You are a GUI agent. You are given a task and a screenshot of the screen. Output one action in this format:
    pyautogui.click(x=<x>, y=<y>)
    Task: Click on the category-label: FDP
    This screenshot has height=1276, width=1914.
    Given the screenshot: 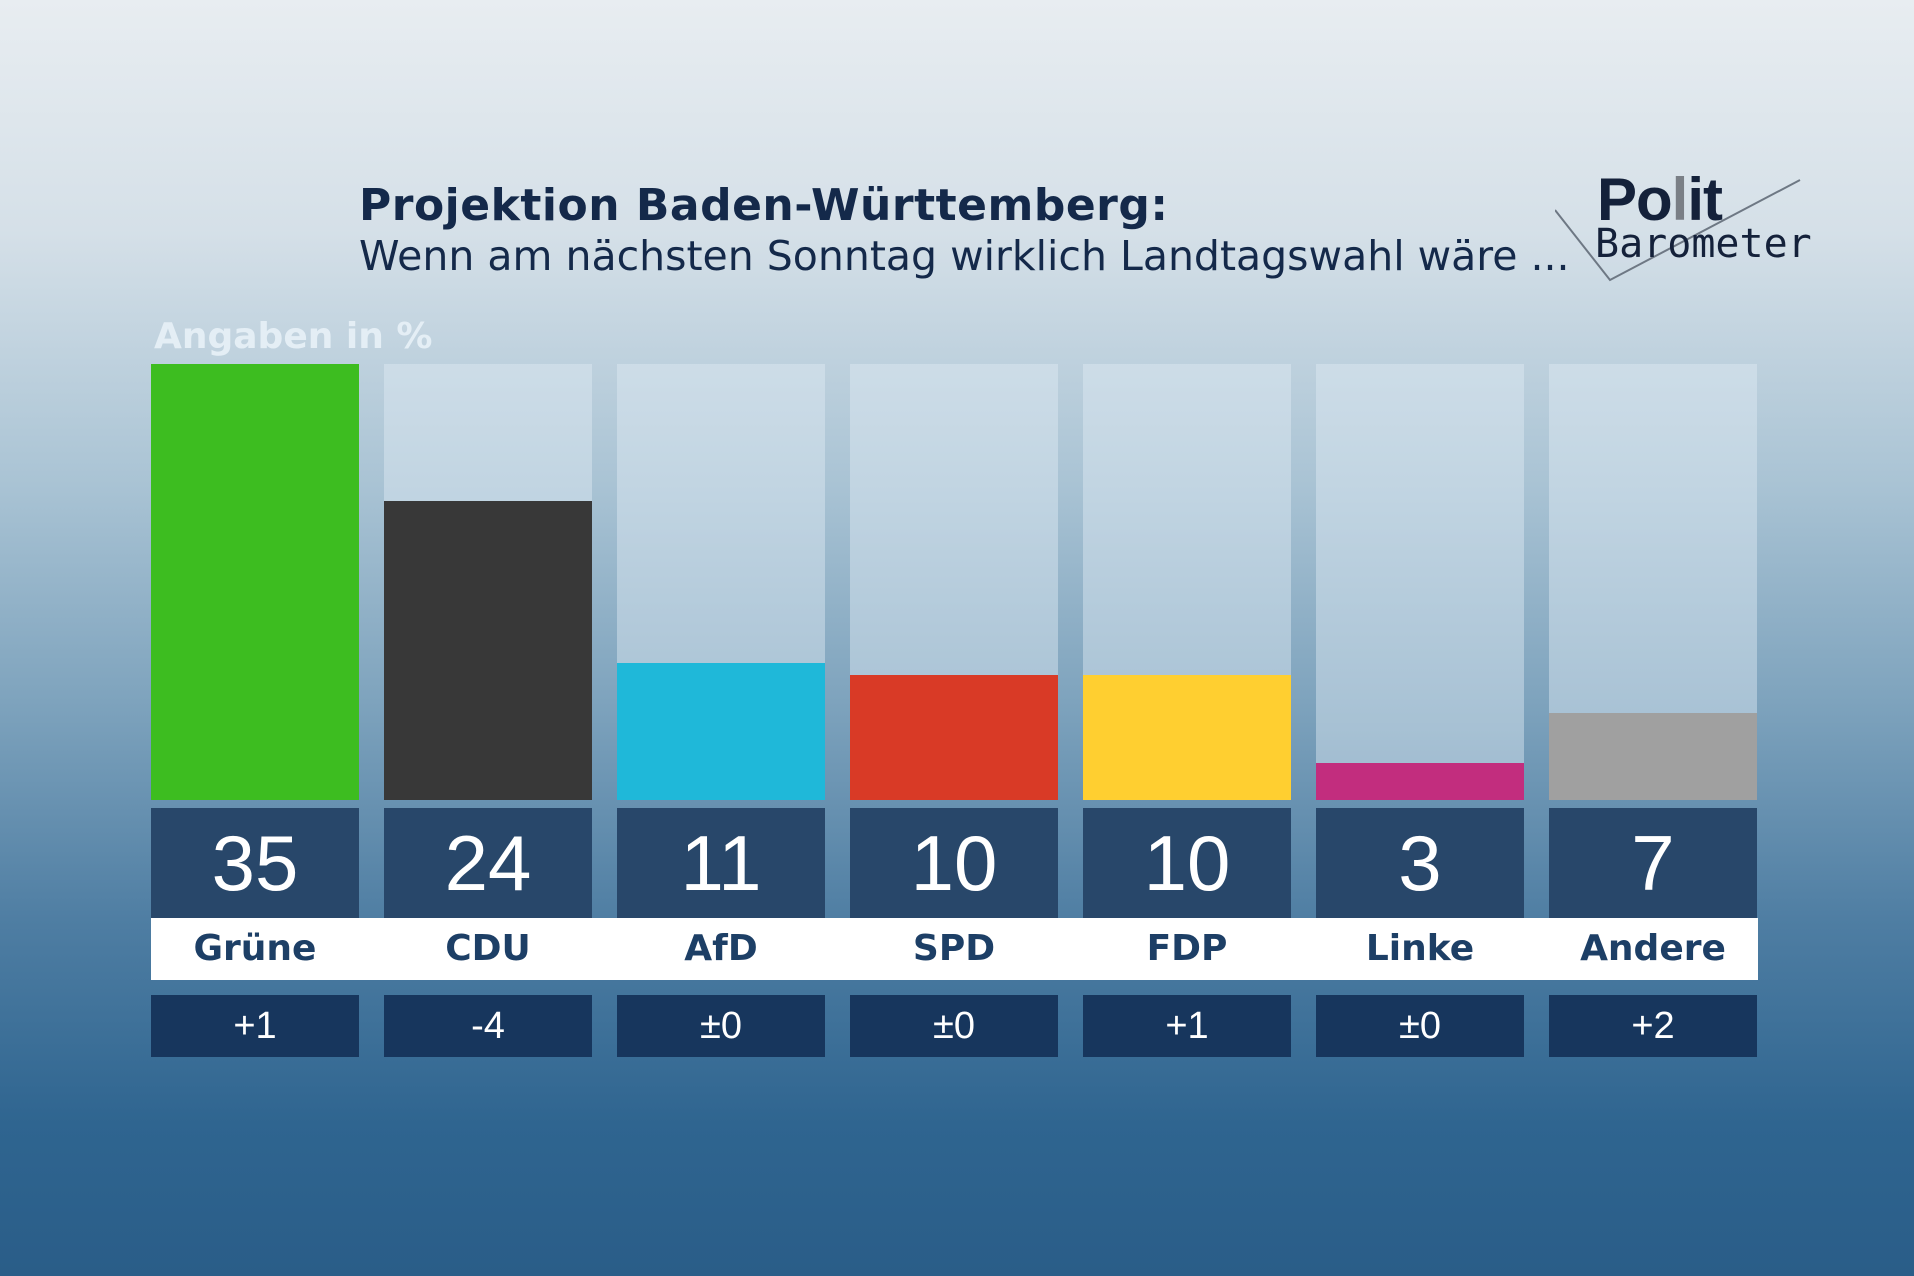 What is the action you would take?
    pyautogui.click(x=1187, y=948)
    